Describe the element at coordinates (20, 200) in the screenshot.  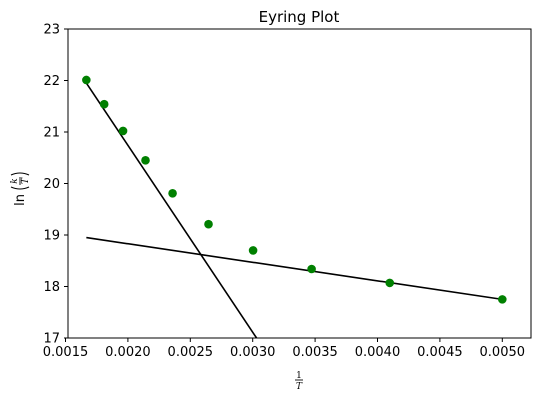
I see `y-axis-label-prefix: ln` at that location.